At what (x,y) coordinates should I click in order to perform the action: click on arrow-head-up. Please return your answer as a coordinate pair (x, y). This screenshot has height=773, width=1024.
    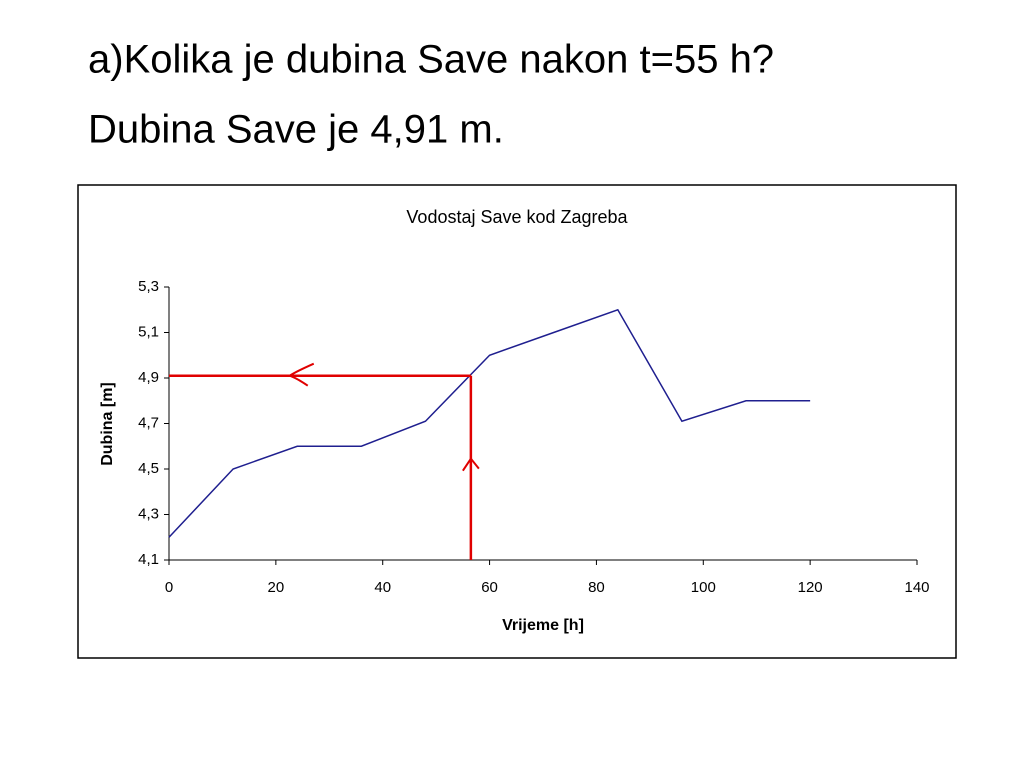
    Looking at the image, I should click on (471, 464).